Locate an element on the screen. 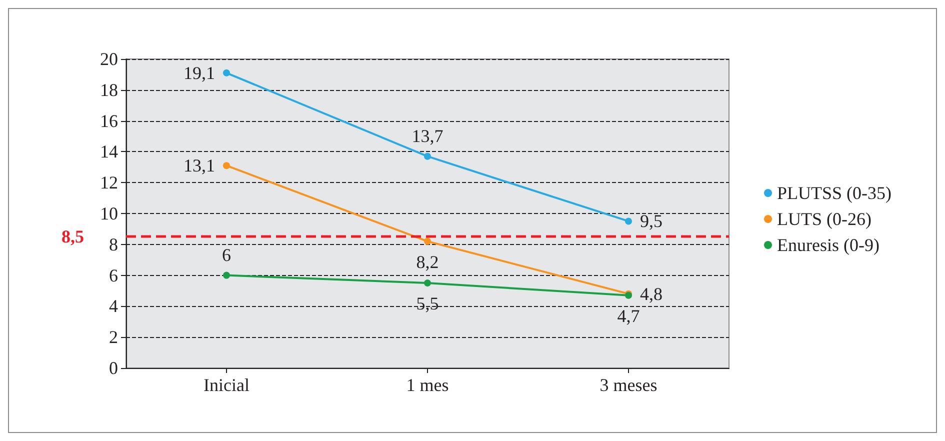 The width and height of the screenshot is (945, 441). y-tick-label: 12 is located at coordinates (109, 182).